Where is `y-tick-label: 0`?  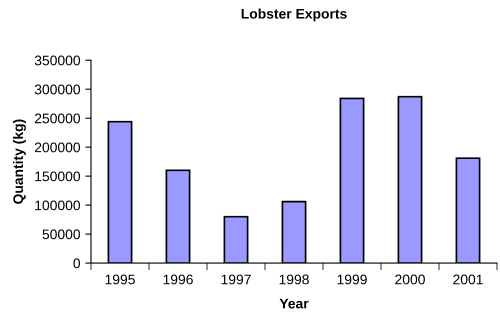 y-tick-label: 0 is located at coordinates (76, 263).